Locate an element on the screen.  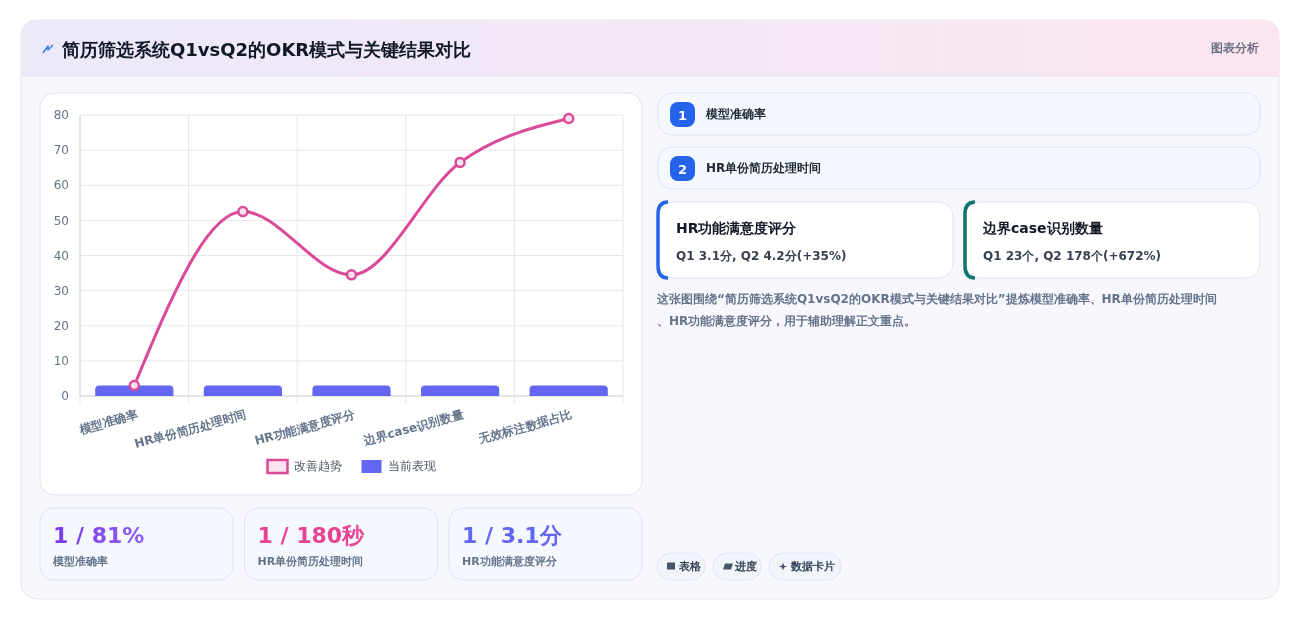
y-tick-label: 0 is located at coordinates (65, 396).